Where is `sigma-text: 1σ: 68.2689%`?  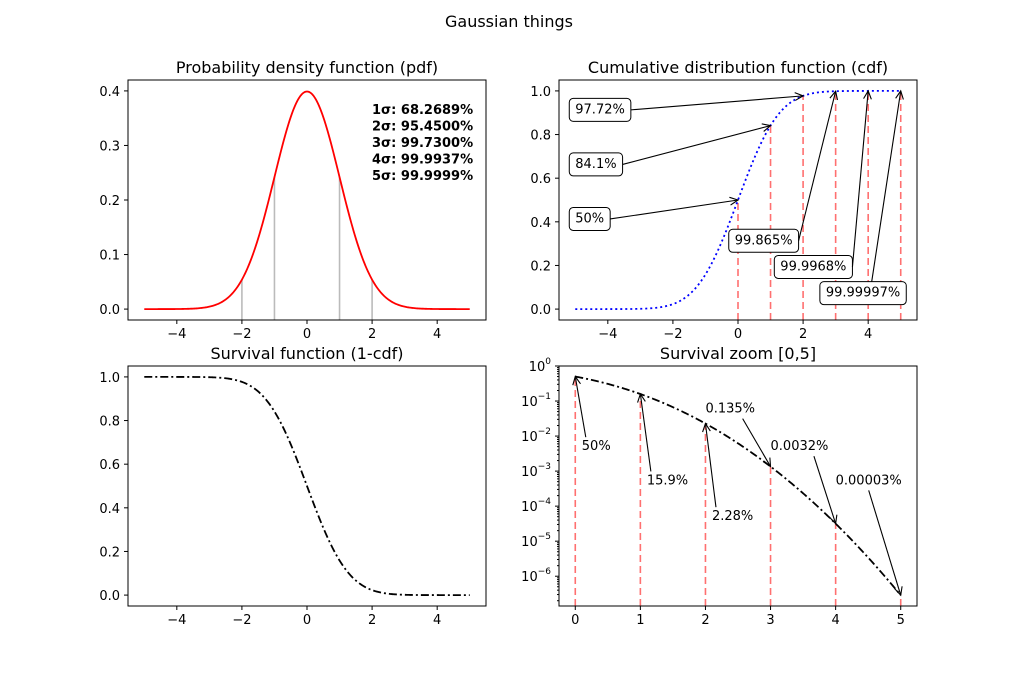
sigma-text: 1σ: 68.2689% is located at coordinates (422, 110).